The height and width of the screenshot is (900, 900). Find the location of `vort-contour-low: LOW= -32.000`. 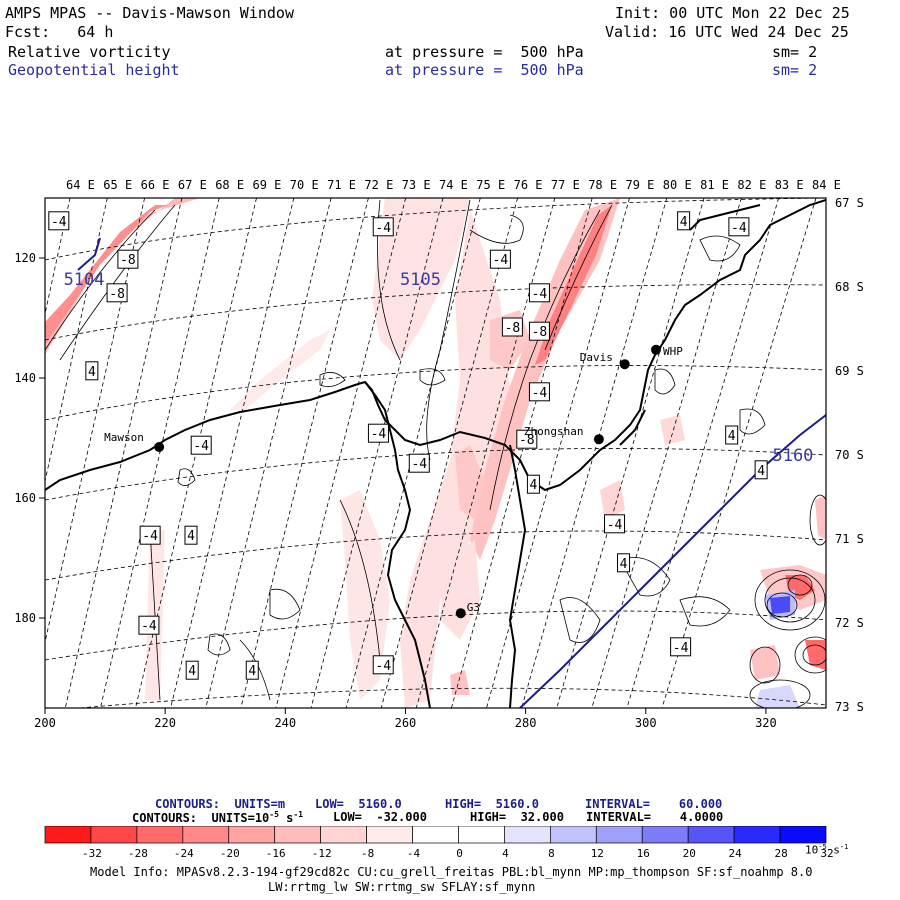

vort-contour-low: LOW= -32.000 is located at coordinates (380, 817).